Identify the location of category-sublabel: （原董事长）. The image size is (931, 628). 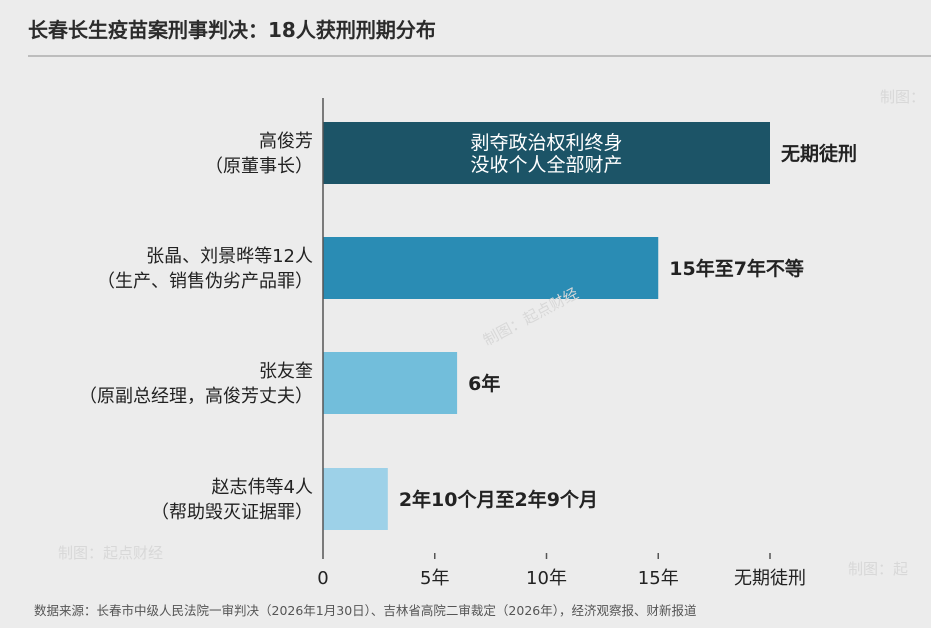
(259, 166).